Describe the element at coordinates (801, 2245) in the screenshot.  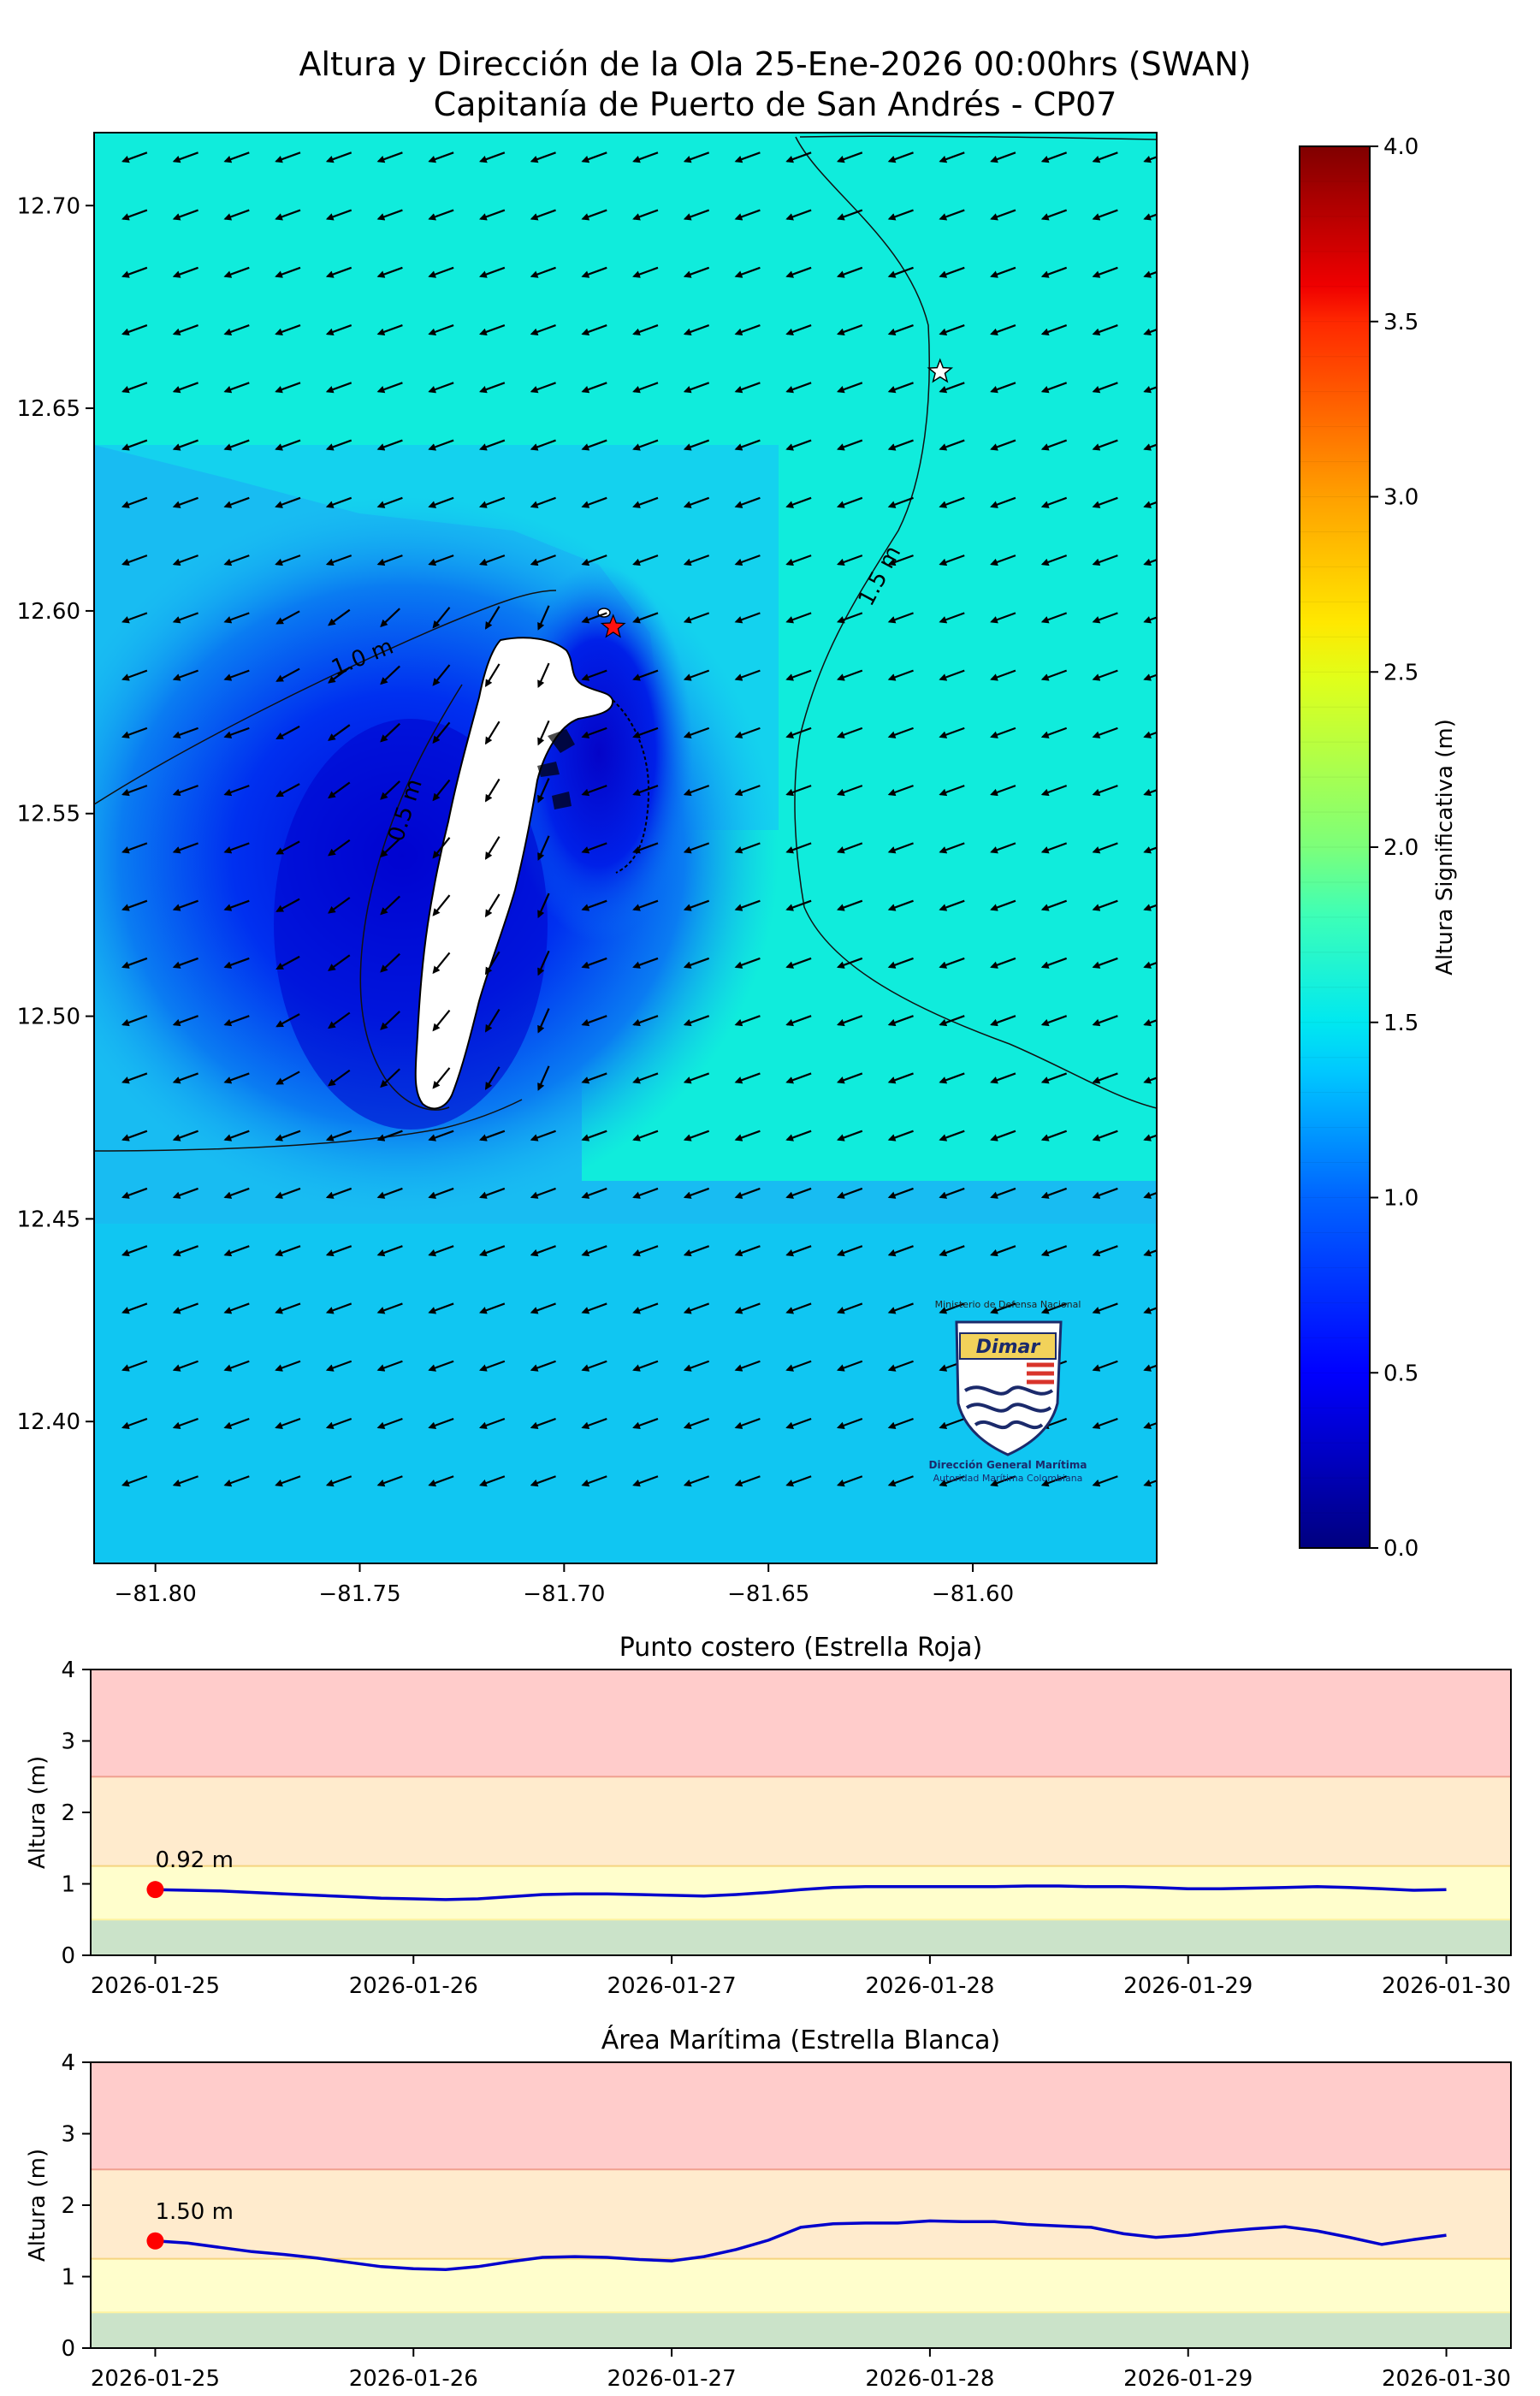
I see `series-line` at that location.